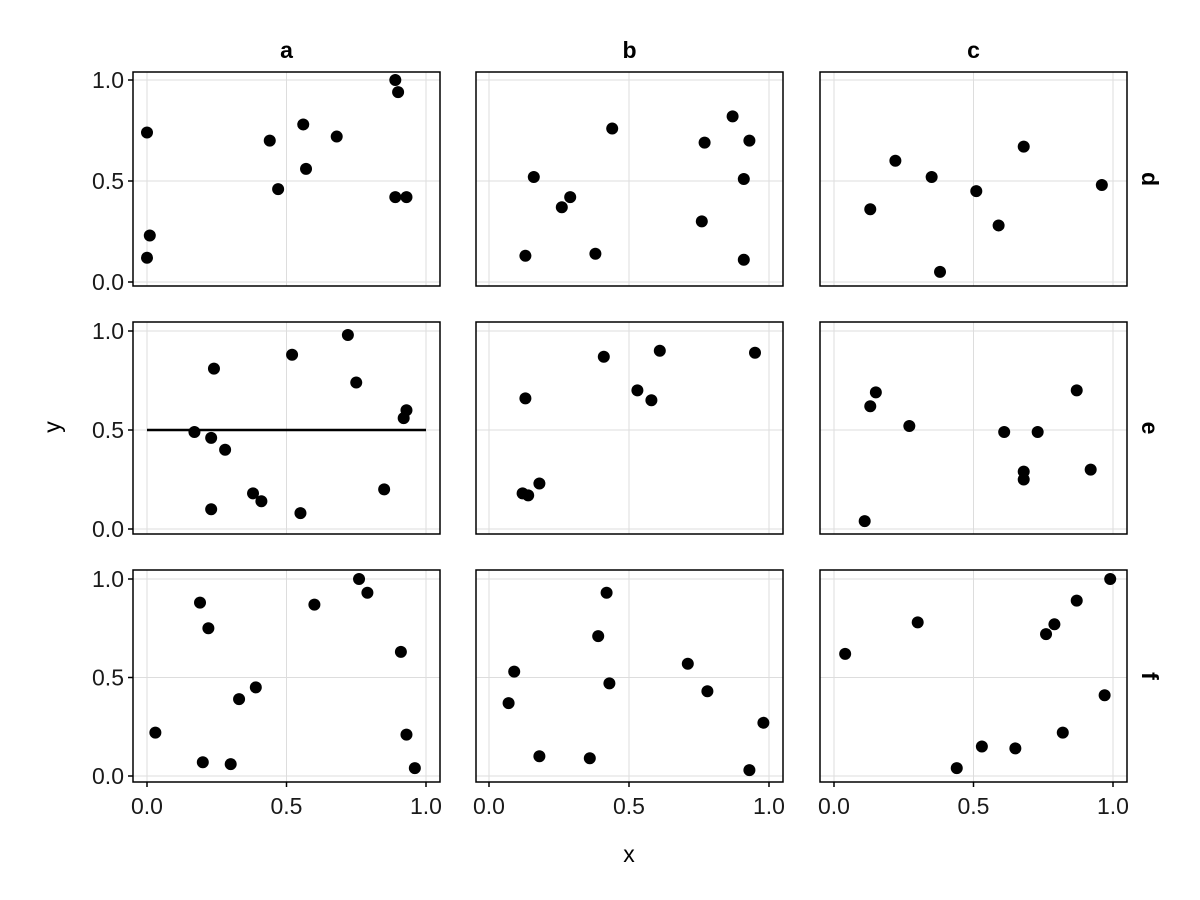 This screenshot has width=1200, height=900. I want to click on panel-frame-d-b, so click(629, 179).